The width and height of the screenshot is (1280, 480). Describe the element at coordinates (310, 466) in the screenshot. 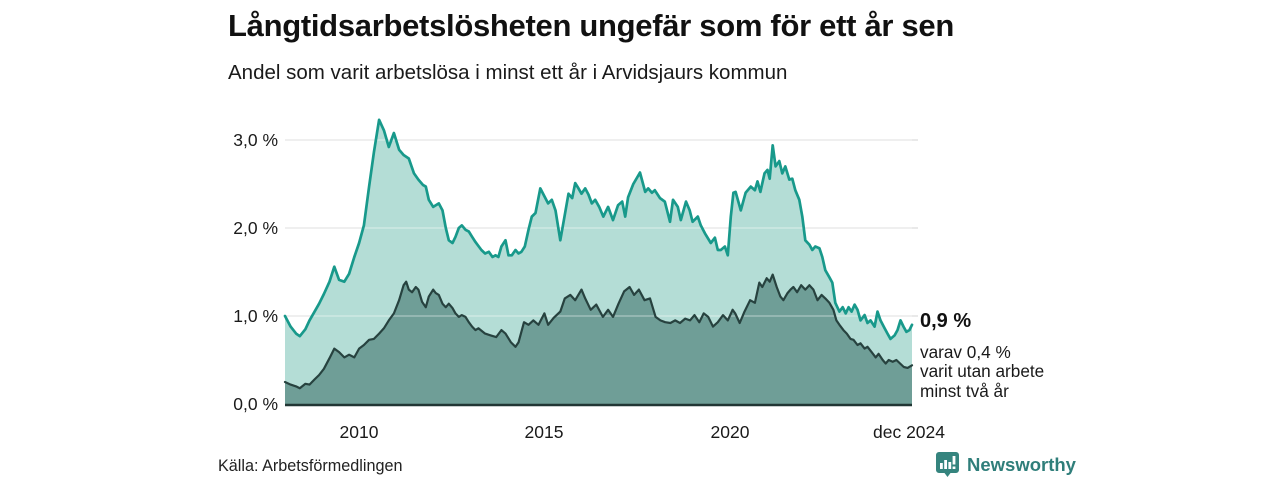

I see `source-credit: Källa: Arbetsförmedlingen` at that location.